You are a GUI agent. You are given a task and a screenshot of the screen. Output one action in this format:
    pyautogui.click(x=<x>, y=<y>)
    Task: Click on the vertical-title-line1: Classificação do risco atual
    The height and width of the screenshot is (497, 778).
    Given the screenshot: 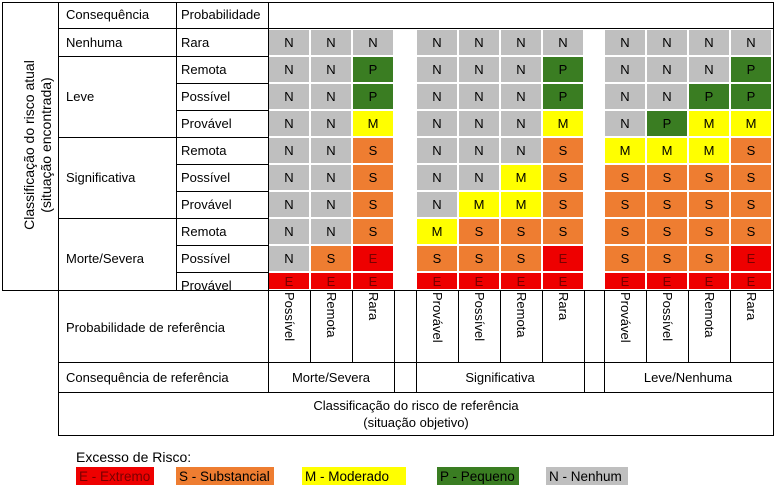 What is the action you would take?
    pyautogui.click(x=29, y=145)
    